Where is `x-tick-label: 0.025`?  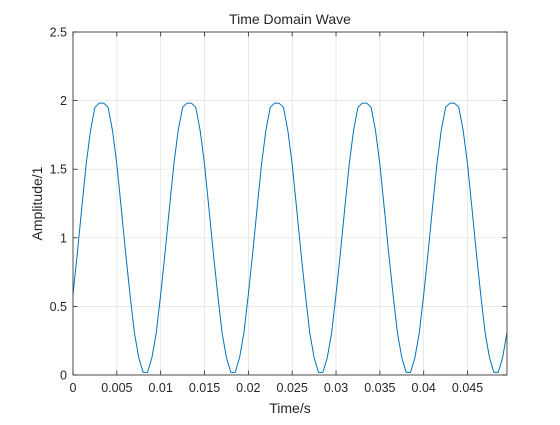 x-tick-label: 0.025 is located at coordinates (292, 388).